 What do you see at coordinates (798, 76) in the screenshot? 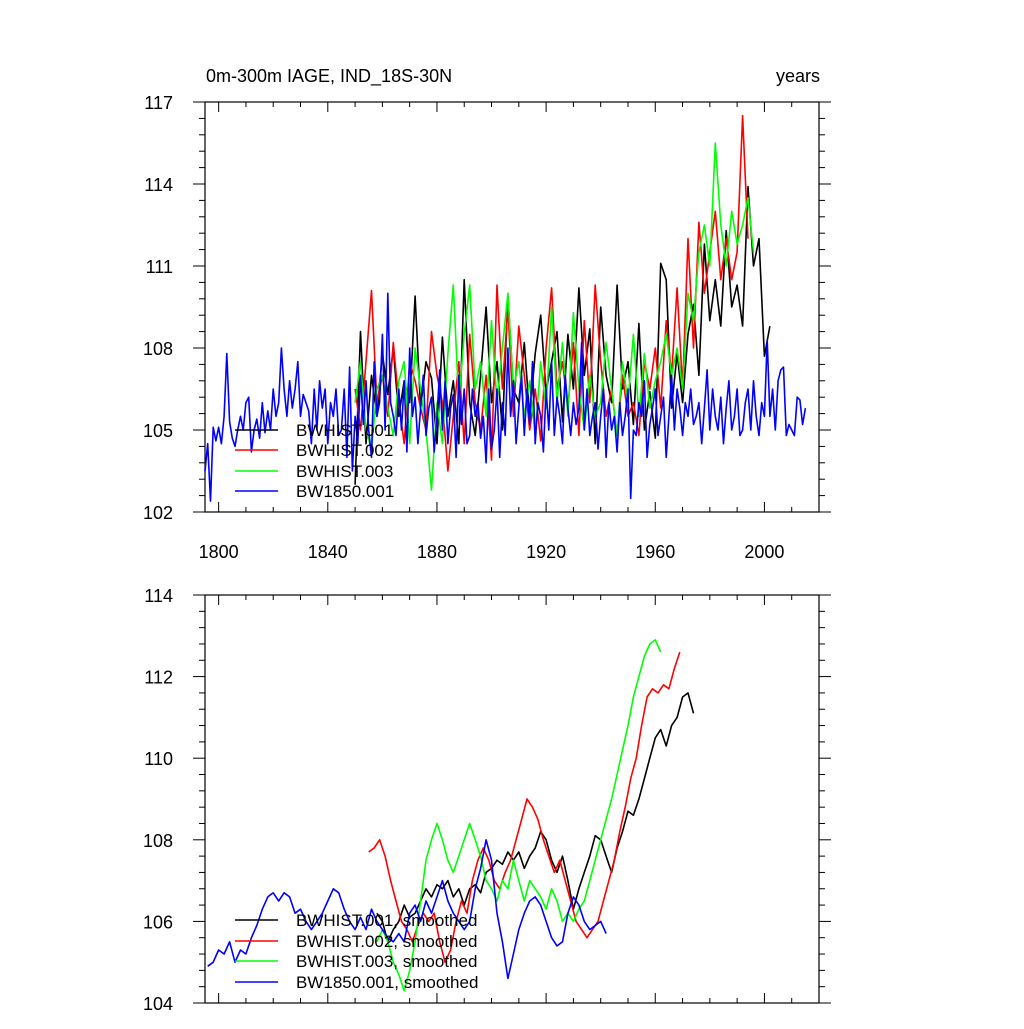
I see `units-label: years` at bounding box center [798, 76].